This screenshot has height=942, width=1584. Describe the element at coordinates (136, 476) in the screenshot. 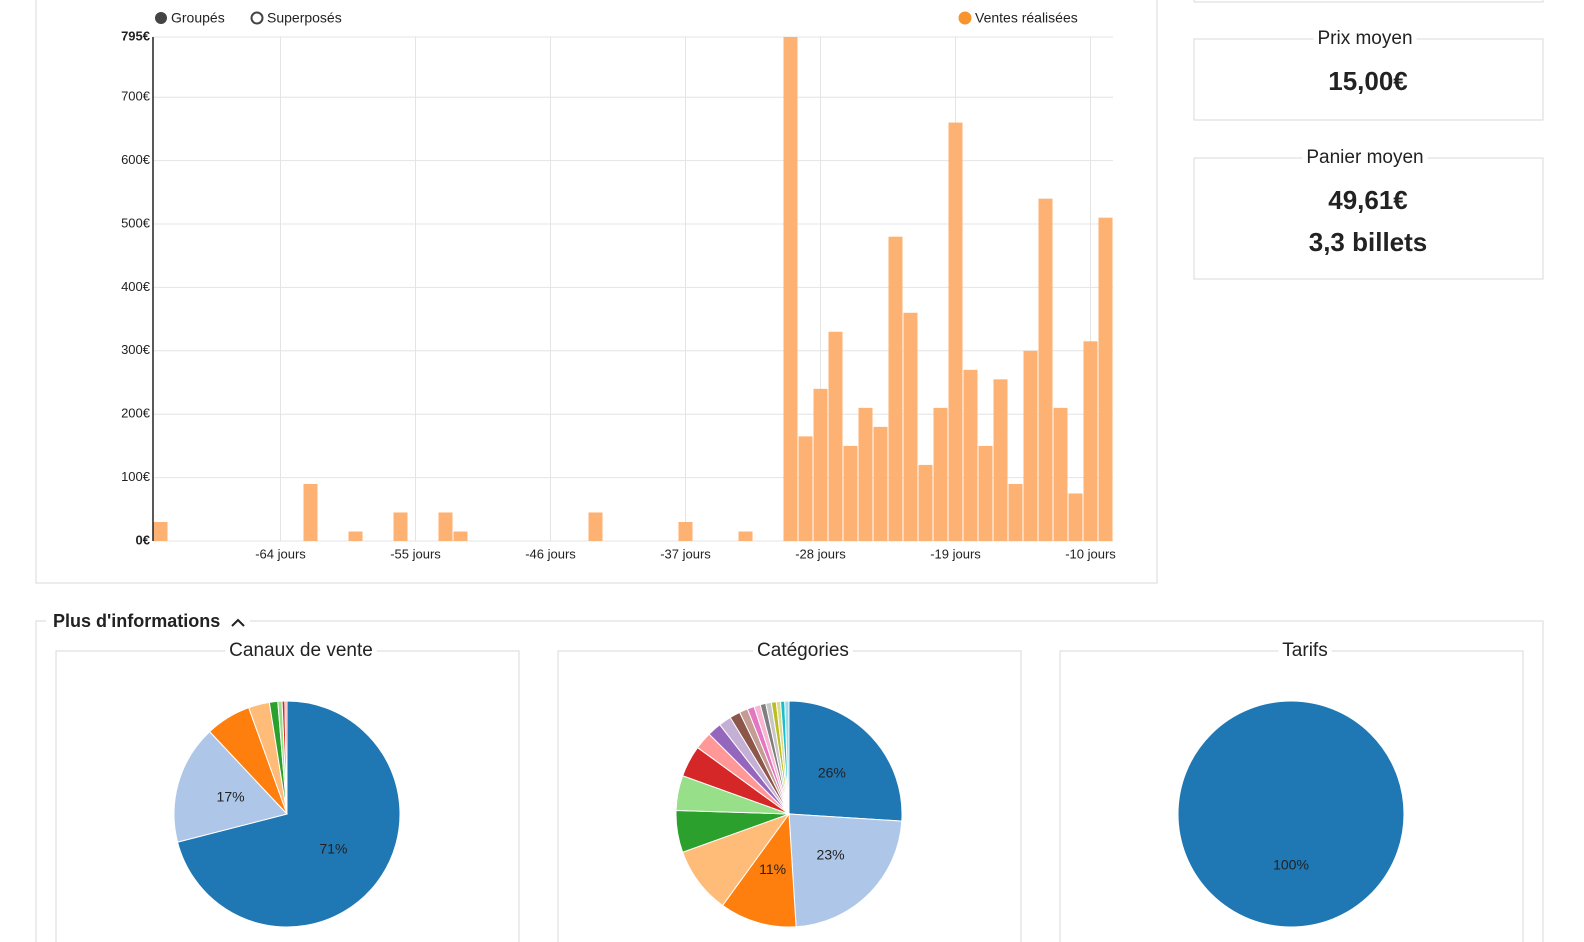

I see `y-tick-label: 100€` at that location.